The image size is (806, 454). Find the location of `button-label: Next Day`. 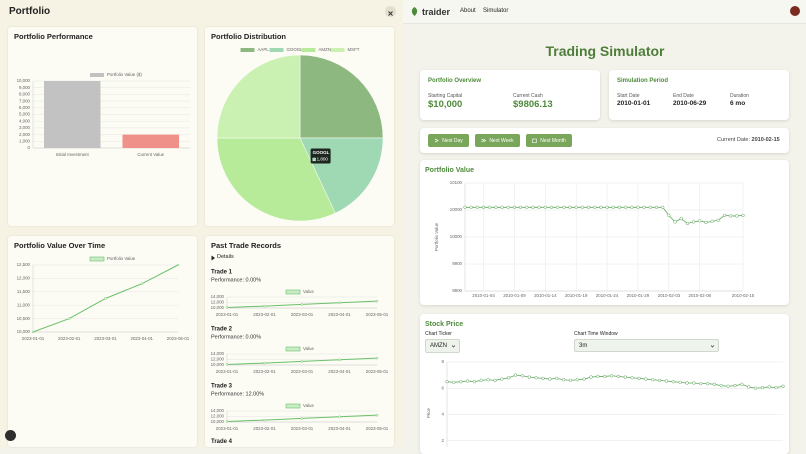

button-label: Next Day is located at coordinates (452, 140).